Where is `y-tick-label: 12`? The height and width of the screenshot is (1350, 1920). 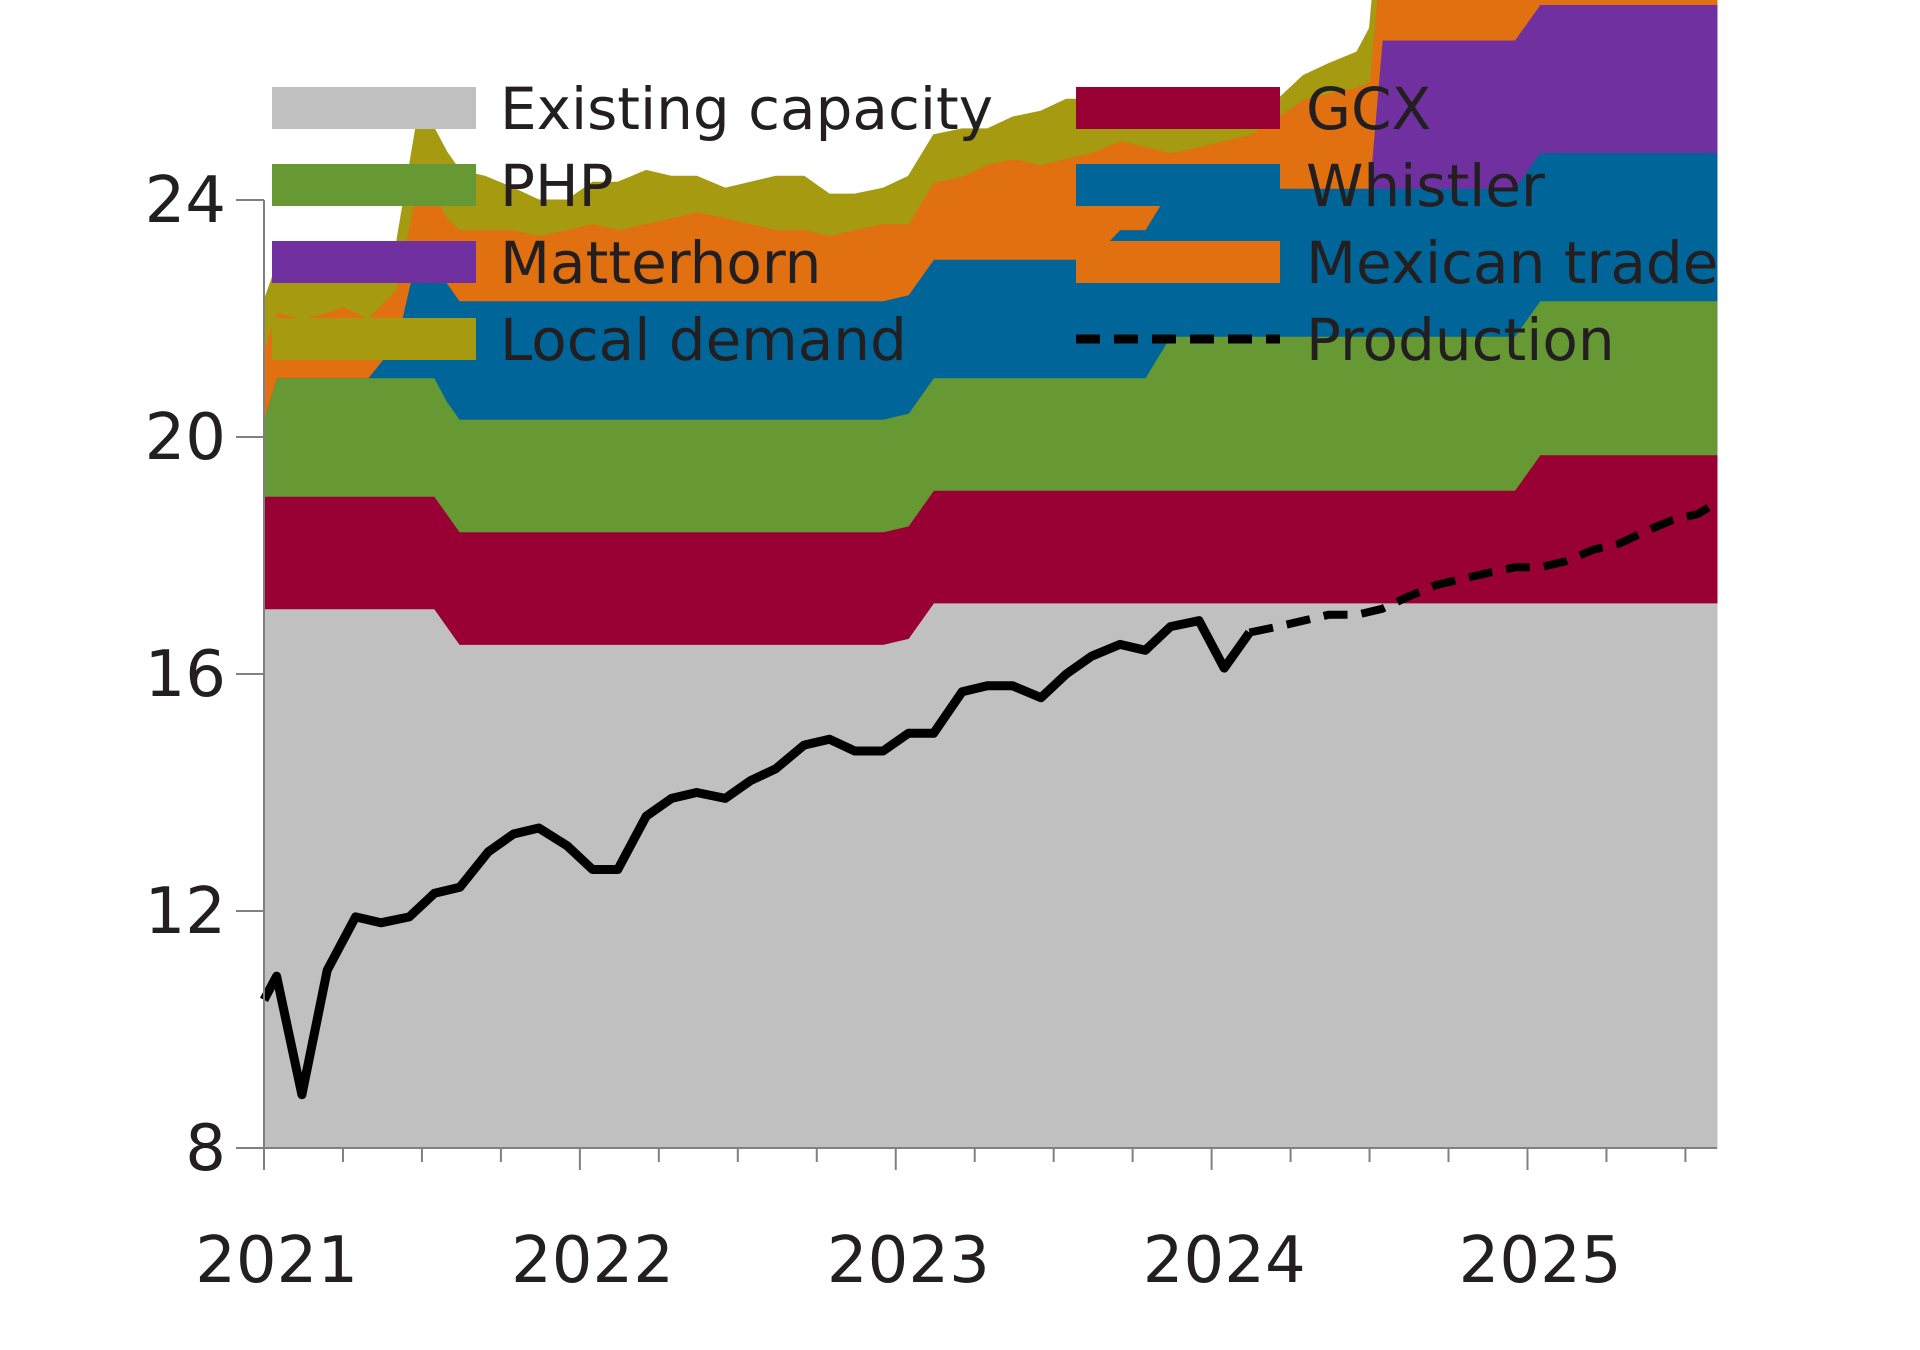
y-tick-label: 12 is located at coordinates (185, 912).